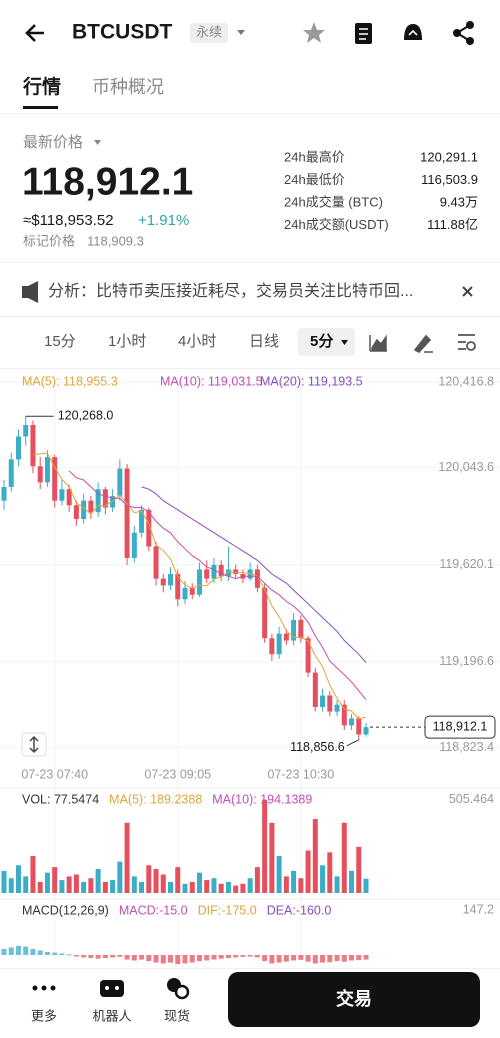 This screenshot has height=1038, width=500. Describe the element at coordinates (344, 342) in the screenshot. I see `interval-caret` at that location.